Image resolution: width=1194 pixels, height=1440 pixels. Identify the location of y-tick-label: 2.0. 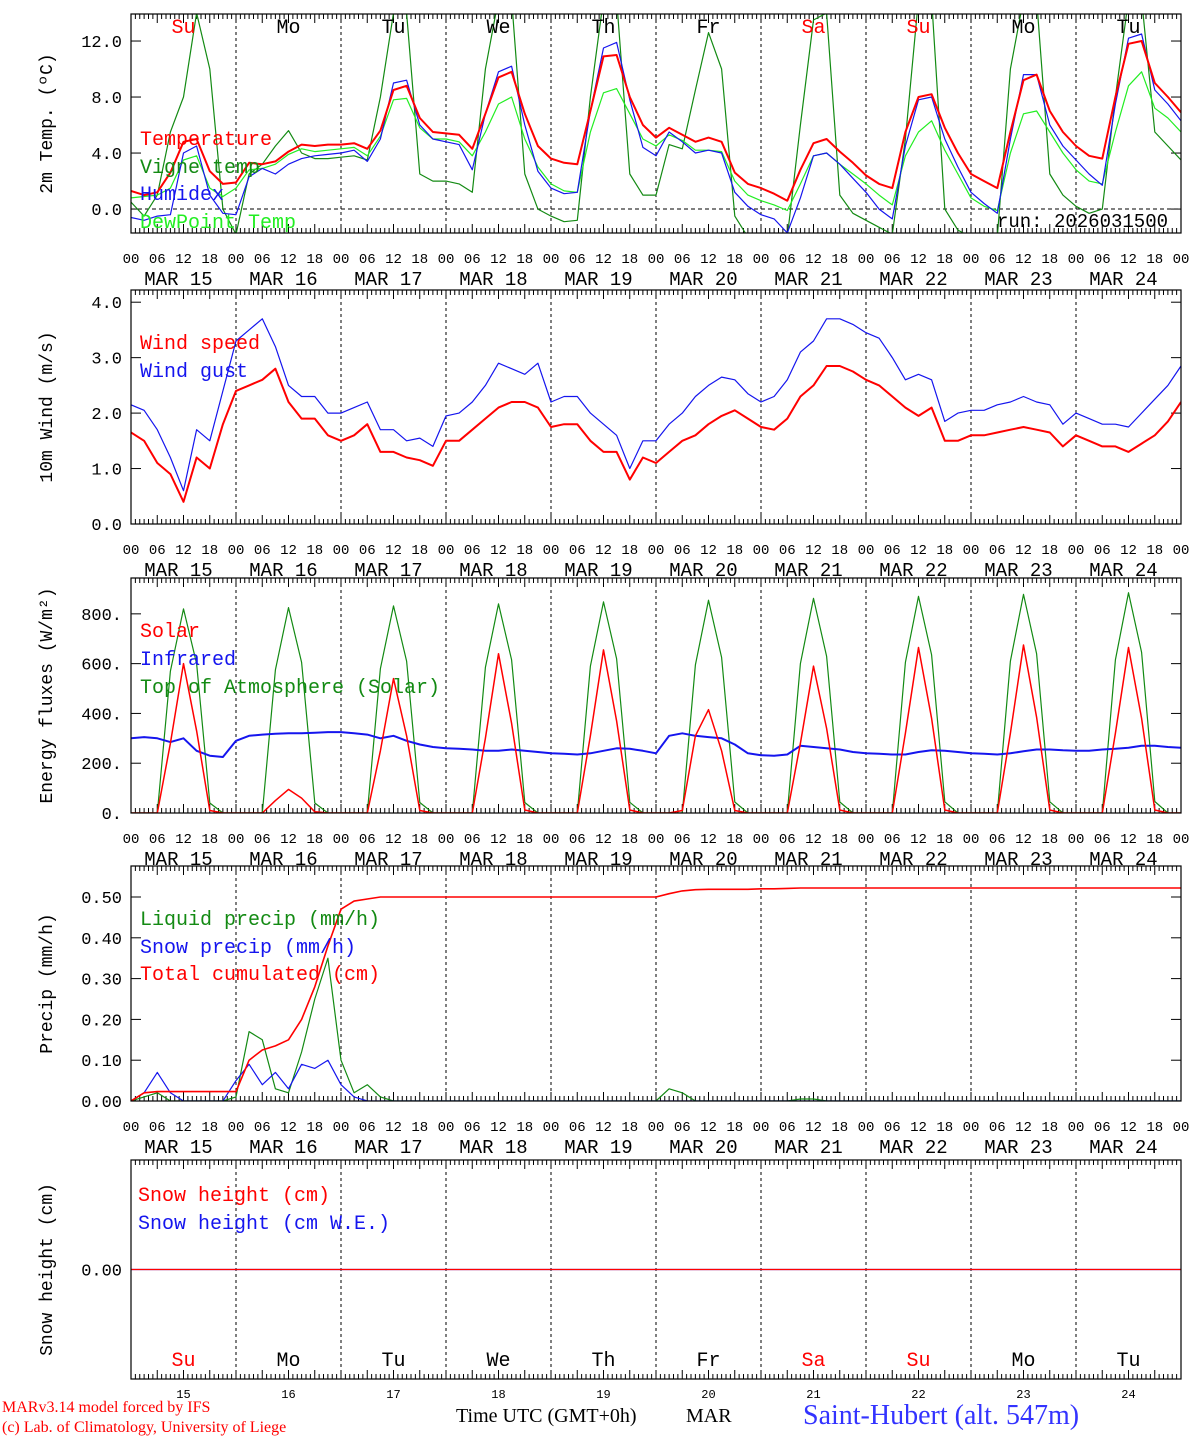
(106, 415).